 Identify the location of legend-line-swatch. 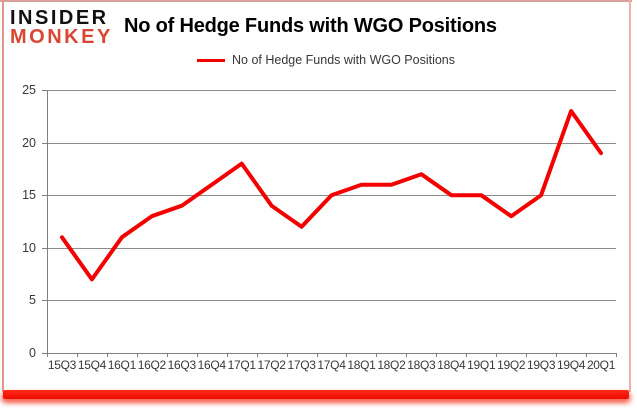
(211, 60).